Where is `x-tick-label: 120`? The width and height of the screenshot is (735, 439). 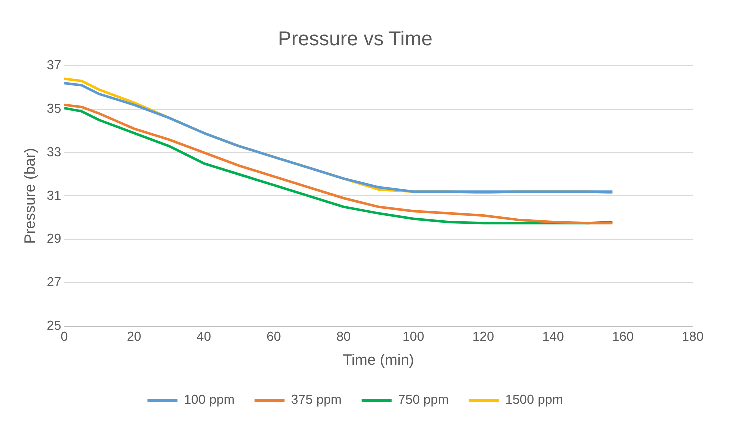
x-tick-label: 120 is located at coordinates (483, 336).